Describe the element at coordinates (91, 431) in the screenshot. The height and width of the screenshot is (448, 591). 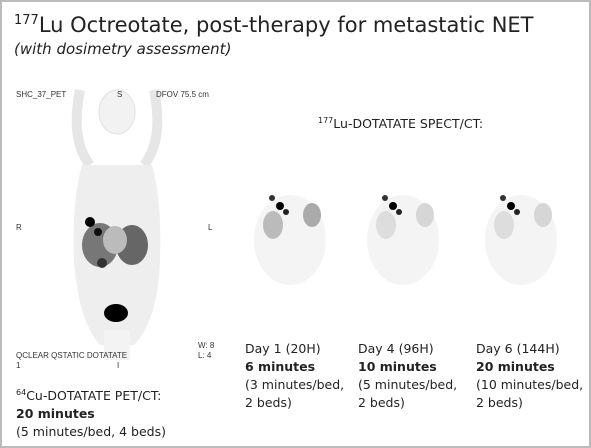
I see `pet-caption-detail: (5 minutes/bed, 4 beds)` at that location.